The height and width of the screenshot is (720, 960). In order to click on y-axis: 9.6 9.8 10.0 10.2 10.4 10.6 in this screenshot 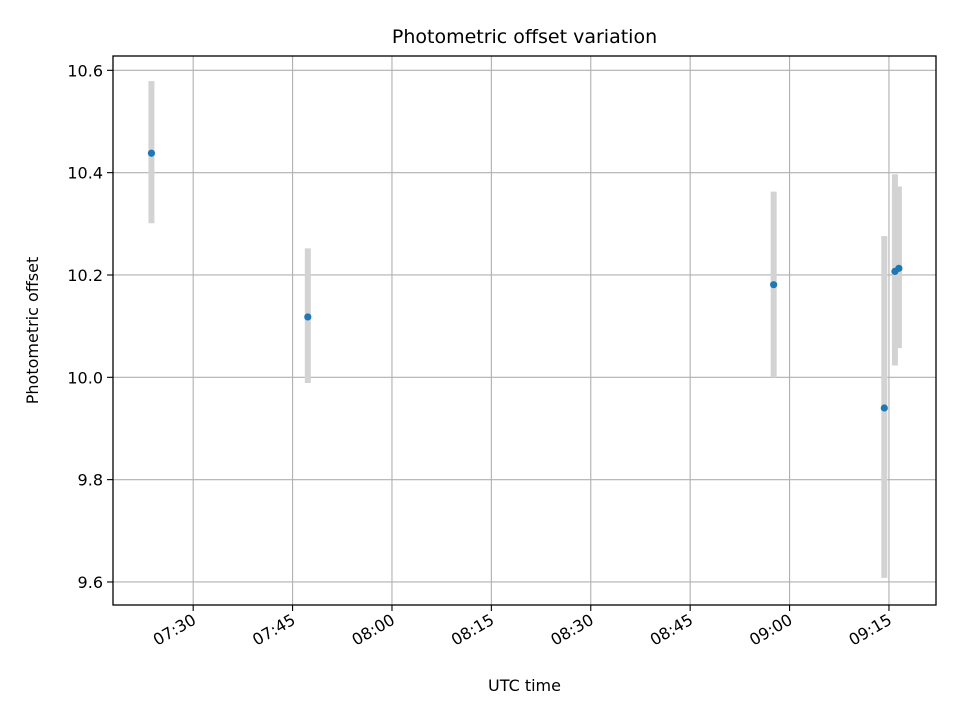, I will do `click(90, 326)`.